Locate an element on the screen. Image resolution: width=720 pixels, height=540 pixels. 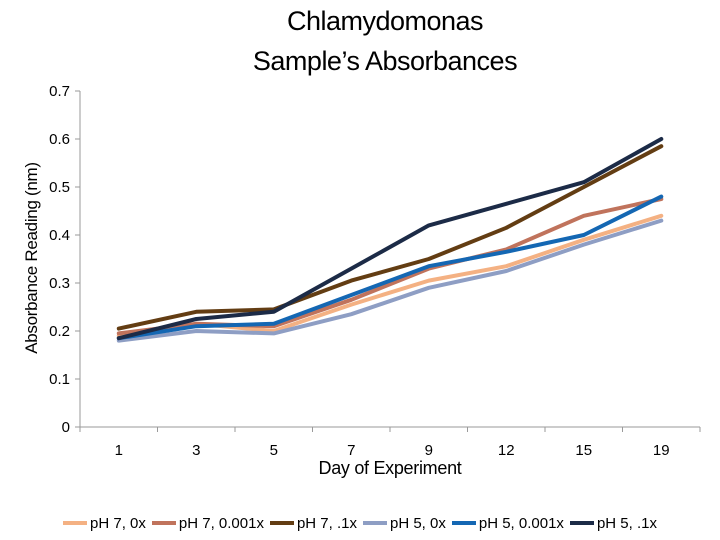
legend-label: pH 5, 0x is located at coordinates (418, 523).